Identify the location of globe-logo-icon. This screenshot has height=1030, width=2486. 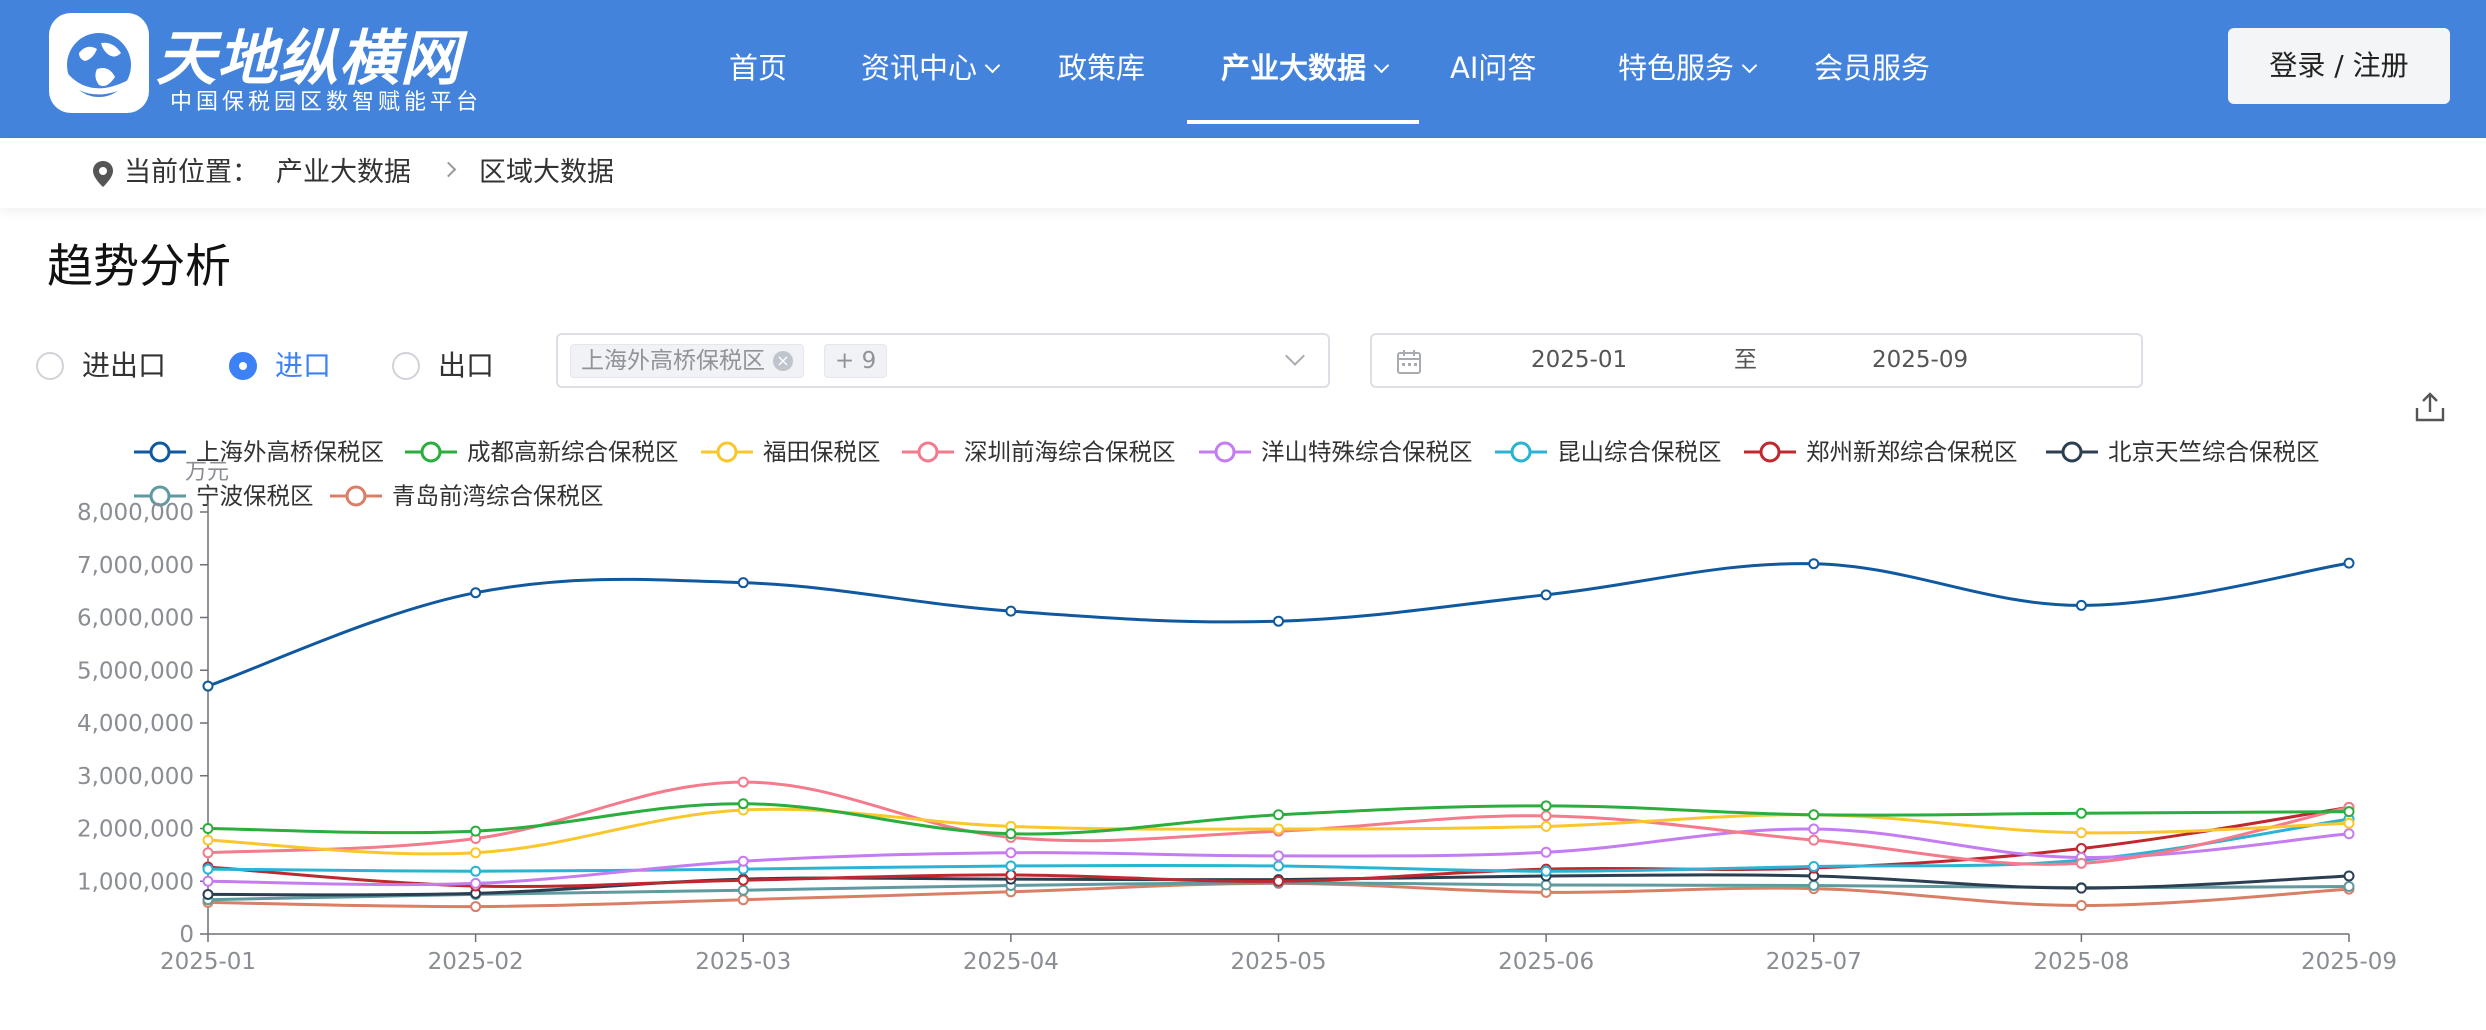
(99, 63).